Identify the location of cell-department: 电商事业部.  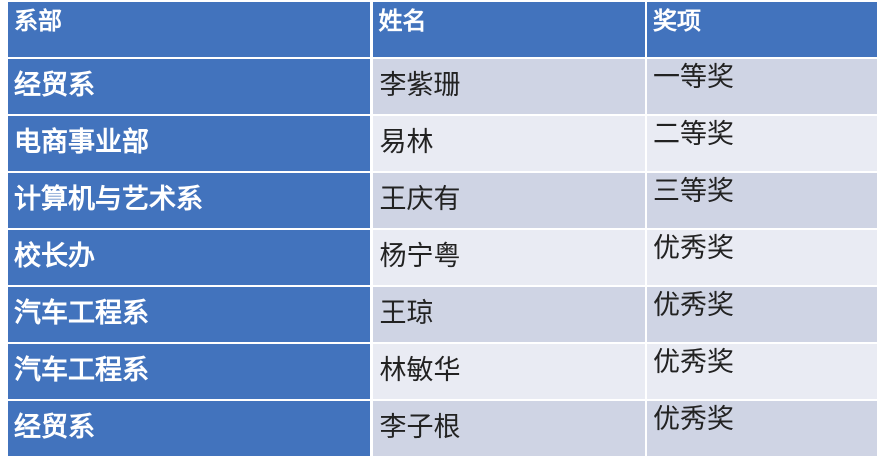
(189, 143).